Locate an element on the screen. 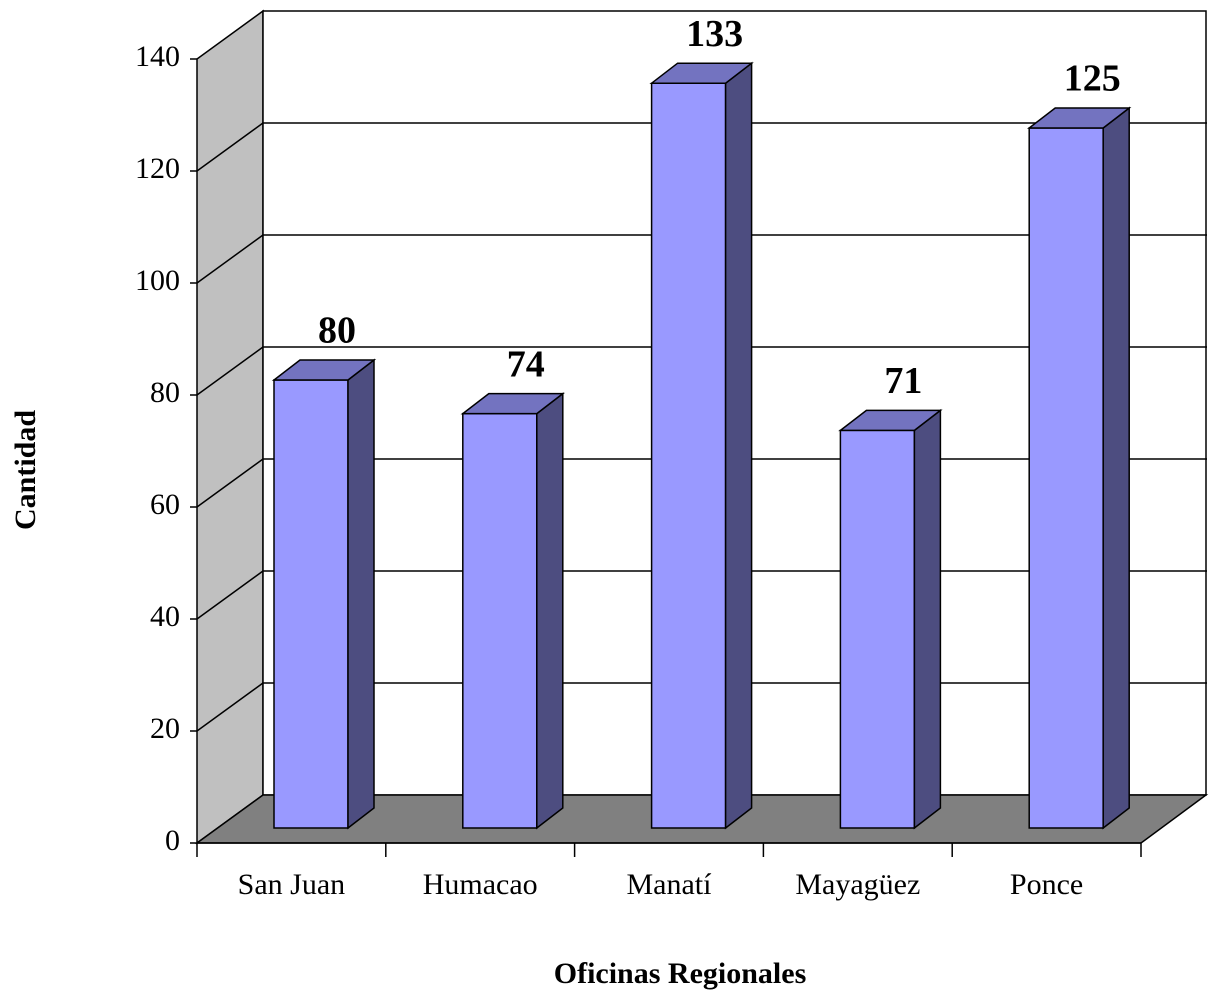 The image size is (1212, 996). x-tick-label: Manatí is located at coordinates (670, 884).